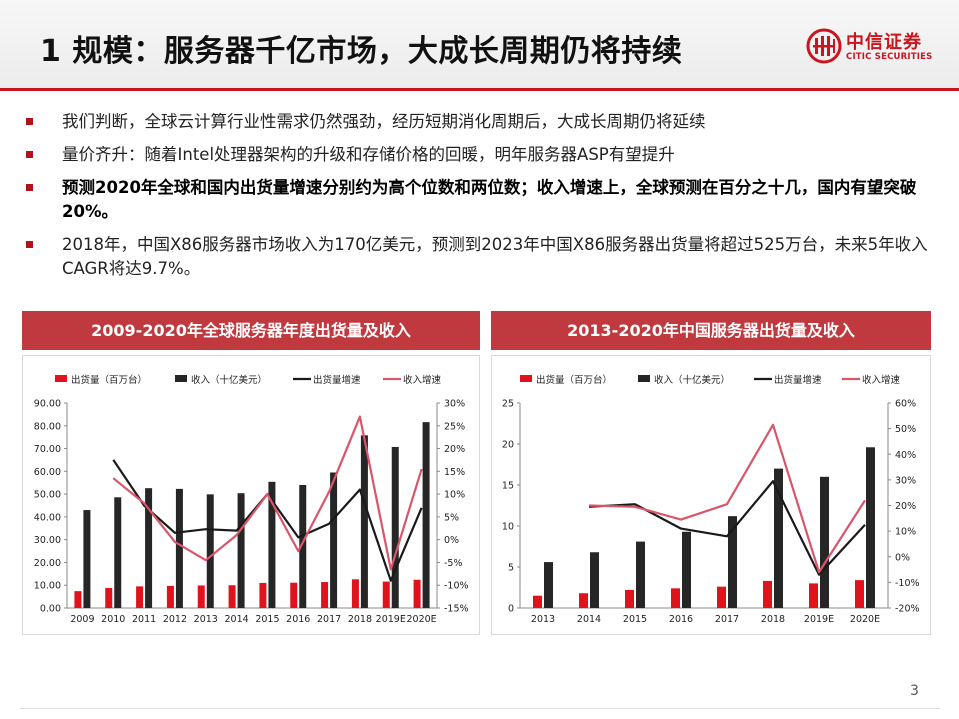 The width and height of the screenshot is (959, 719). Describe the element at coordinates (511, 568) in the screenshot. I see `y-left-tick-label: 5` at that location.